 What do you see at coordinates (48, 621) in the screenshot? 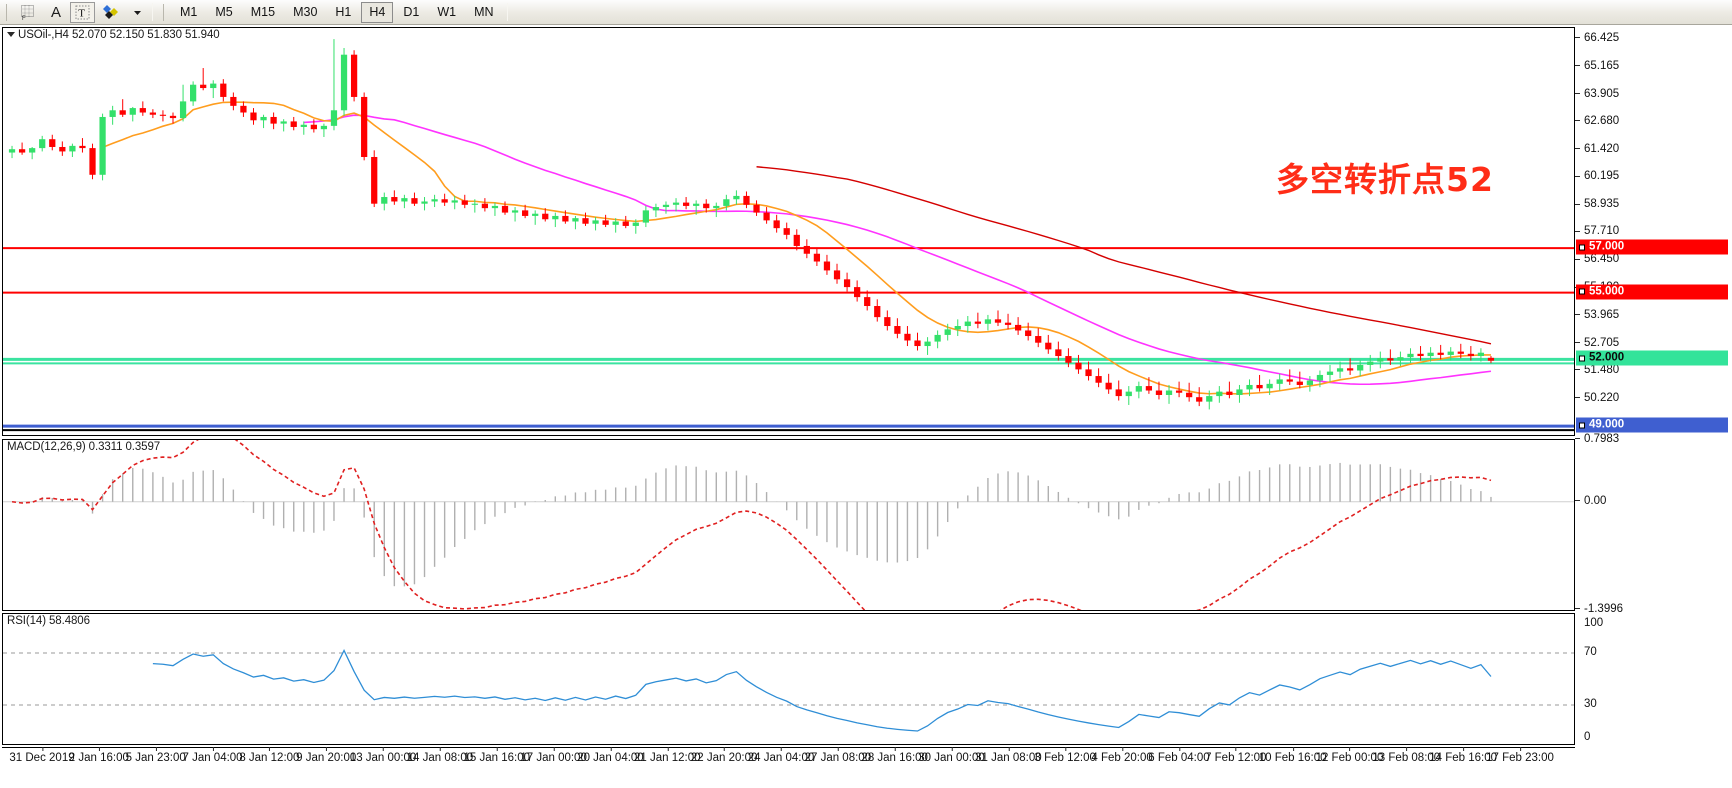
I see `rsi-label: RSI(14) 58.4806` at bounding box center [48, 621].